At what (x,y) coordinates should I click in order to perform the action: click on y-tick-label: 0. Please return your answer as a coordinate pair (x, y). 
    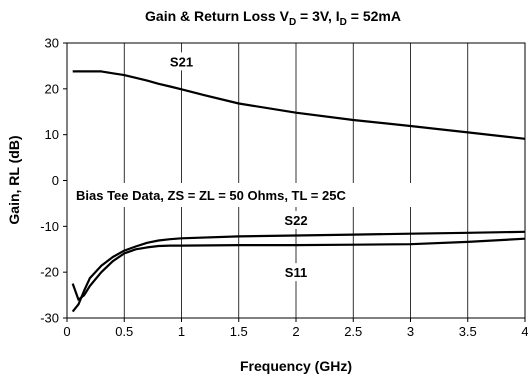
    Looking at the image, I should click on (55, 180).